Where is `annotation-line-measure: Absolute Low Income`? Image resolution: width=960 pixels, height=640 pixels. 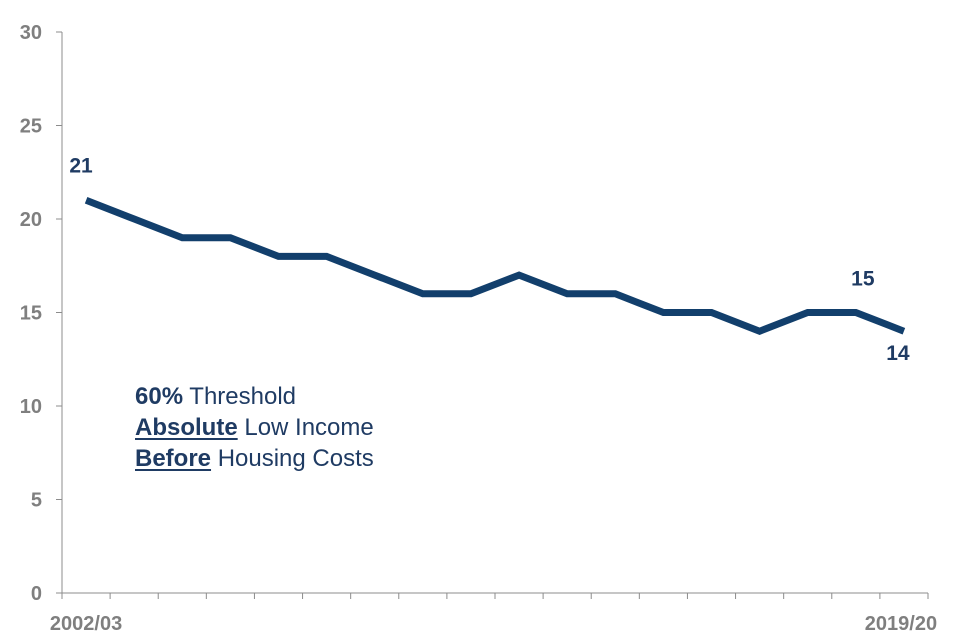 annotation-line-measure: Absolute Low Income is located at coordinates (254, 427).